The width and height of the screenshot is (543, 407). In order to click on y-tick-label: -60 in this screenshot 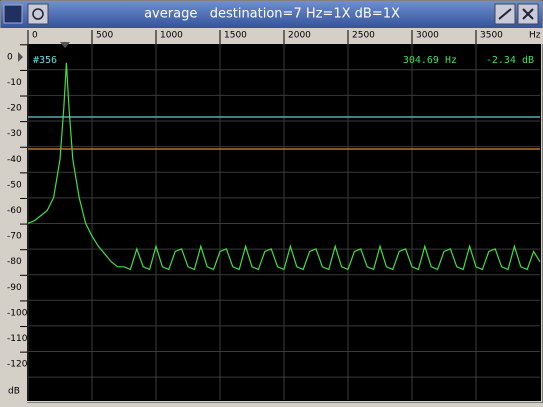, I will do `click(14, 211)`.